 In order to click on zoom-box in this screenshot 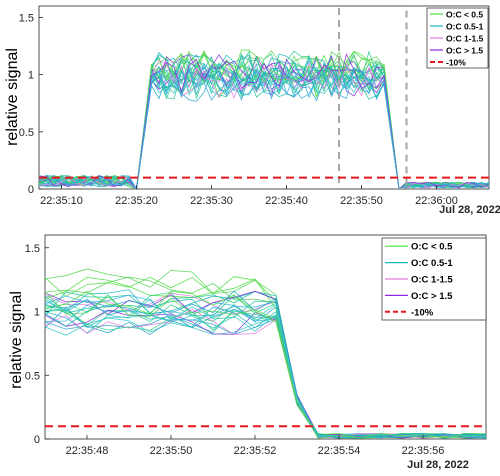, I will do `click(373, 97)`.